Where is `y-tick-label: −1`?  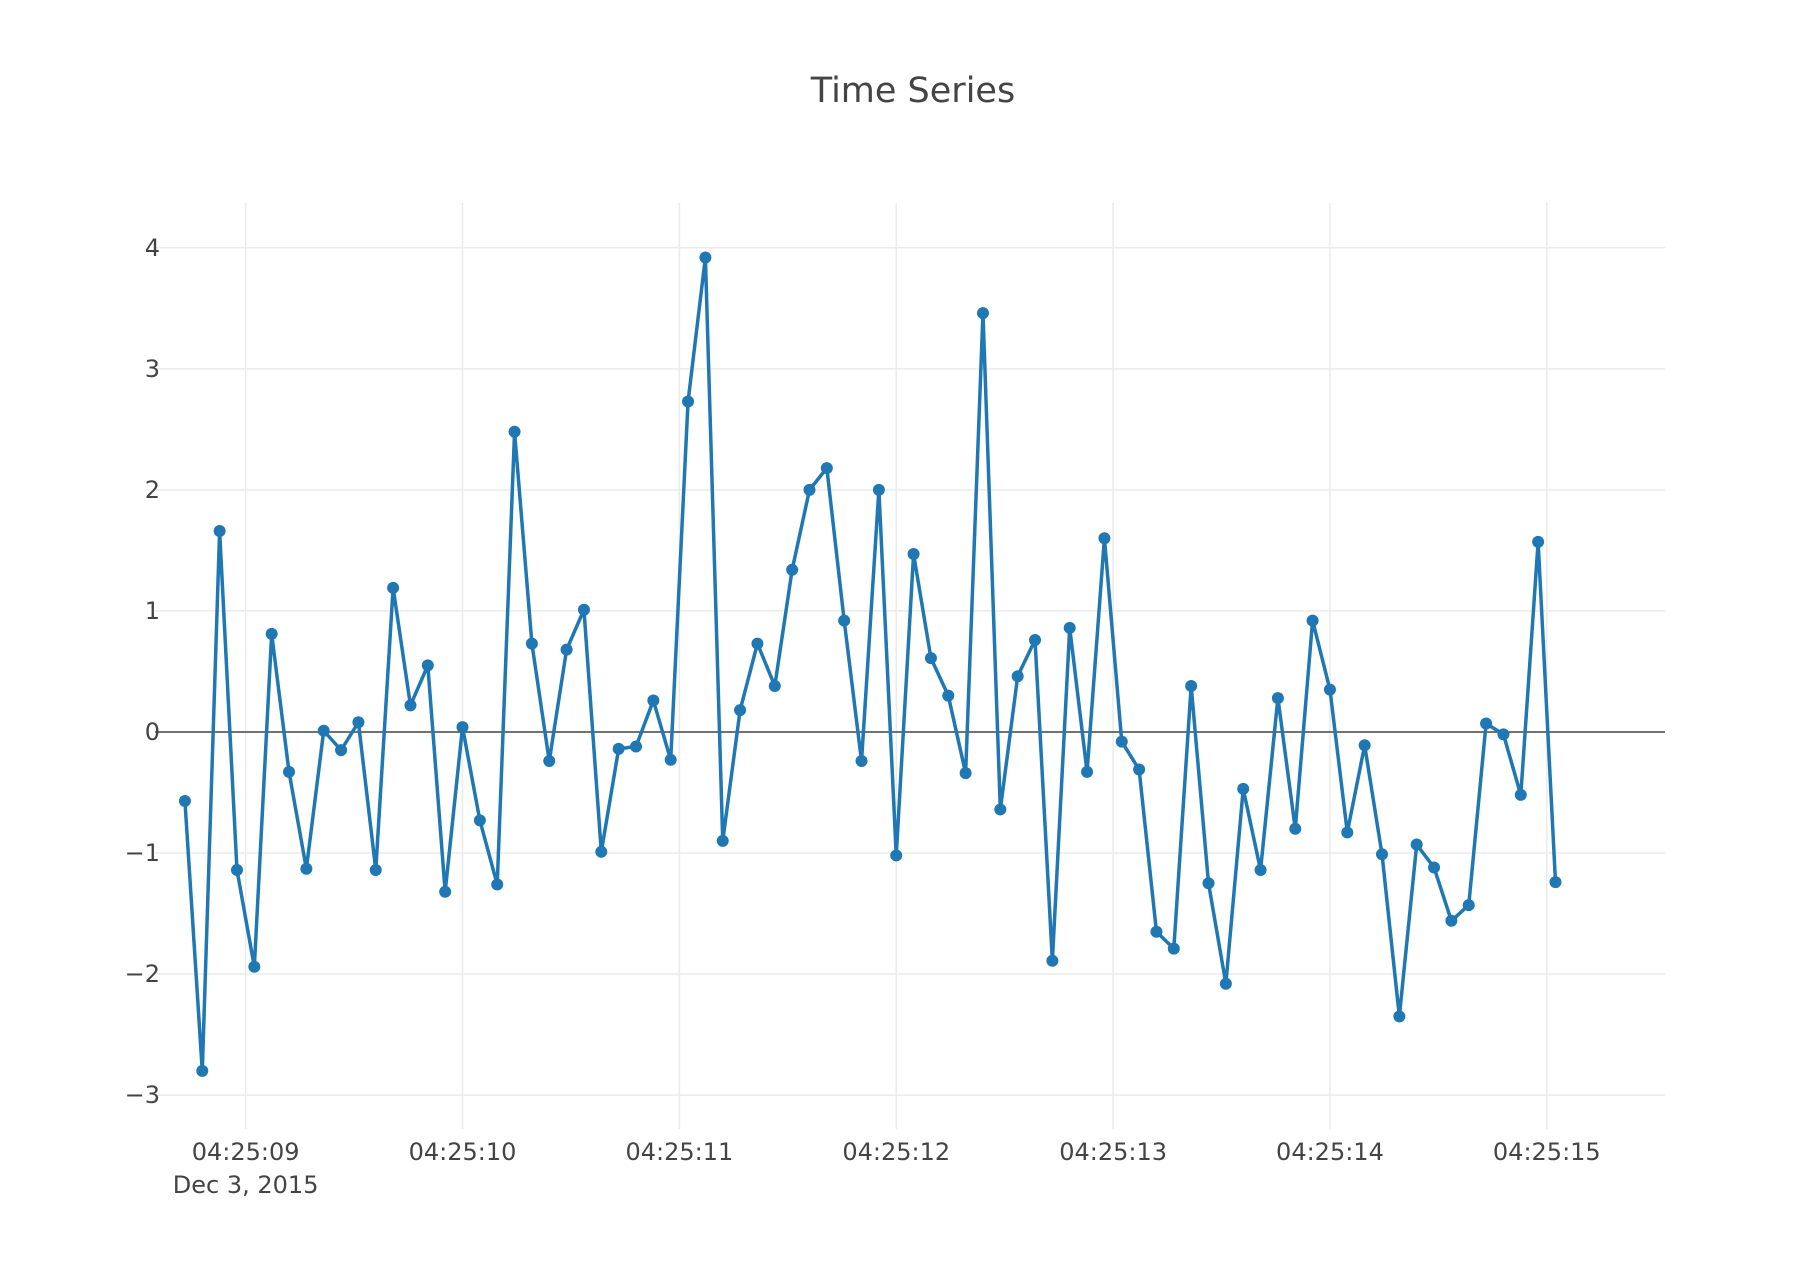
y-tick-label: −1 is located at coordinates (142, 853).